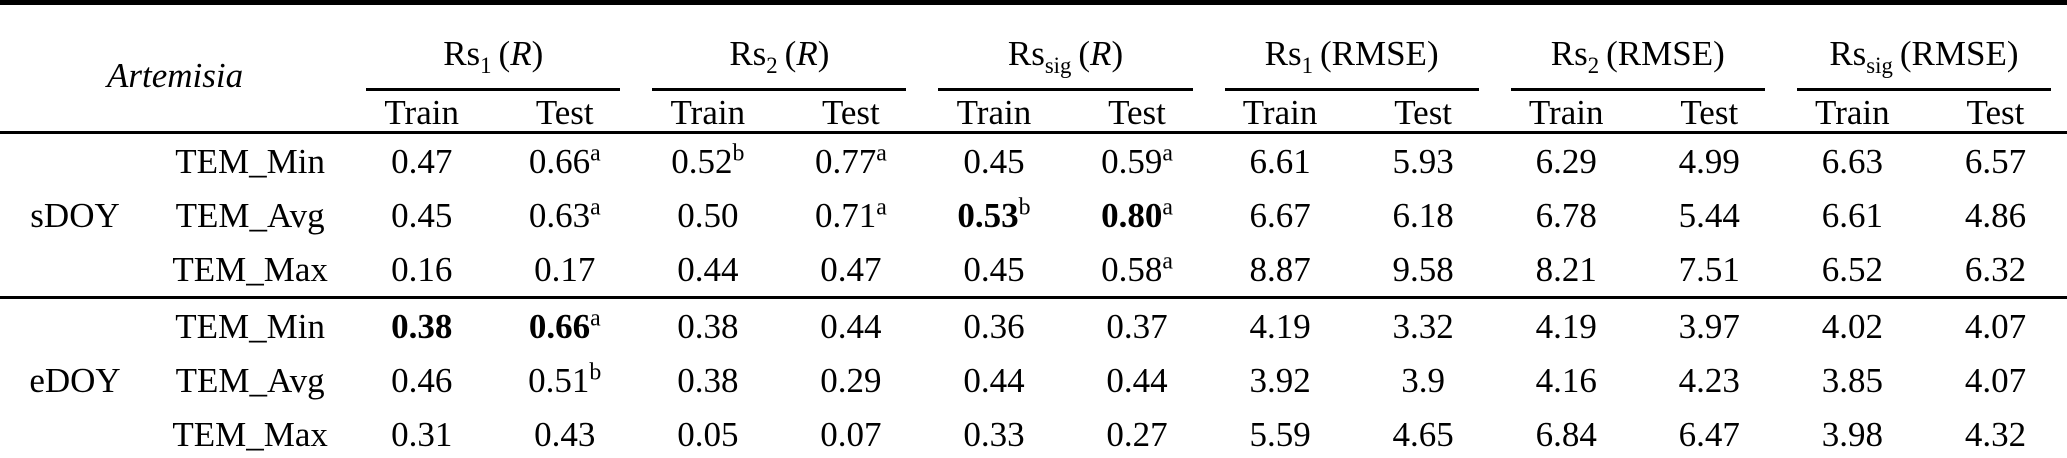  Describe the element at coordinates (851, 380) in the screenshot. I see `cell-value: 0.29` at that location.